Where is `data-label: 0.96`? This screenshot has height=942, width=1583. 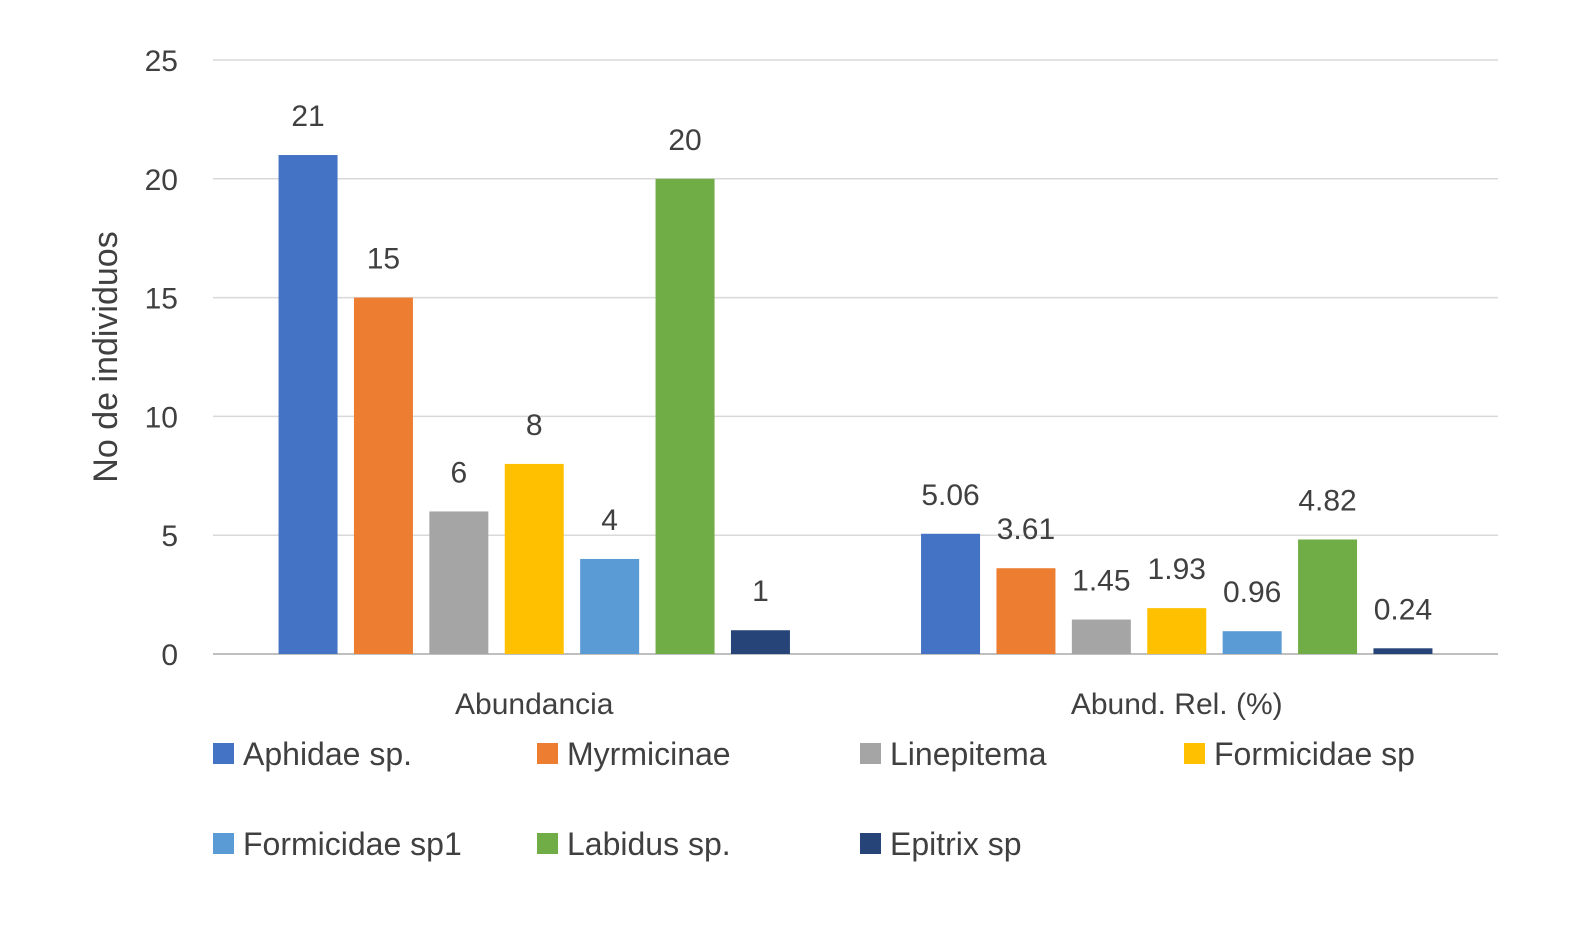 data-label: 0.96 is located at coordinates (1252, 592).